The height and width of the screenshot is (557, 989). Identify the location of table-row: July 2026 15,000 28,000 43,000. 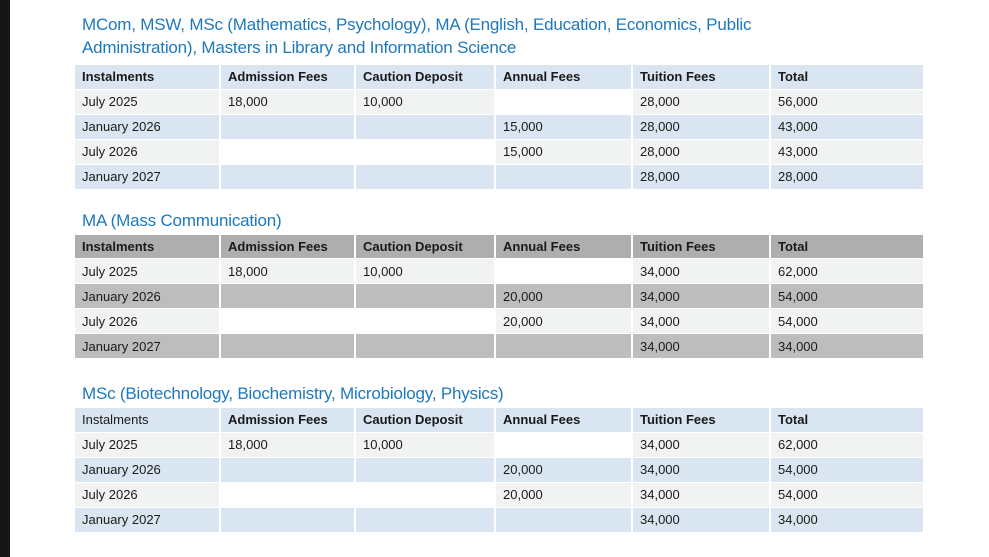
(499, 152).